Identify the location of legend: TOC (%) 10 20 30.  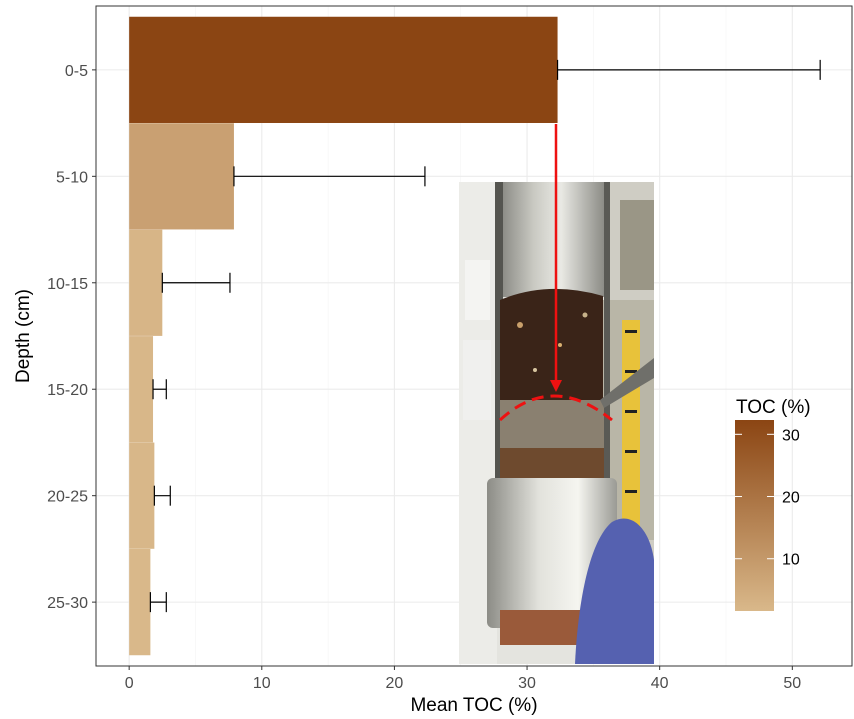
(773, 504).